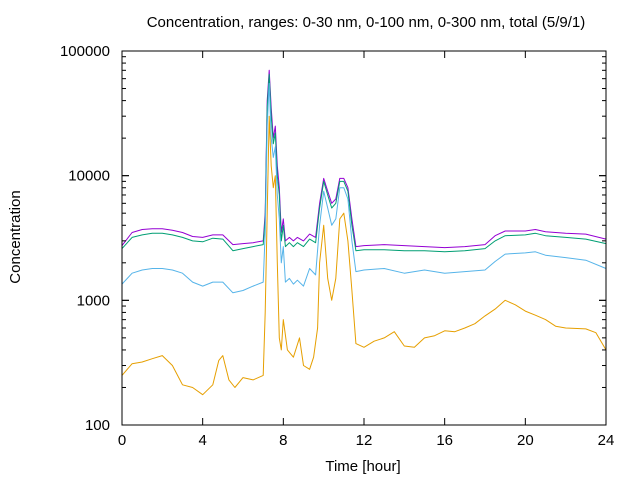 The image size is (640, 480). I want to click on y-tick-label: 10000, so click(89, 176).